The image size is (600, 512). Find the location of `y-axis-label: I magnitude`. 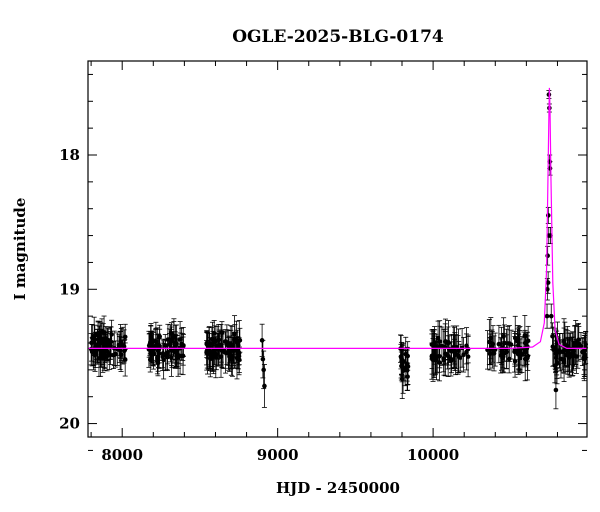

y-axis-label: I magnitude is located at coordinates (20, 249).